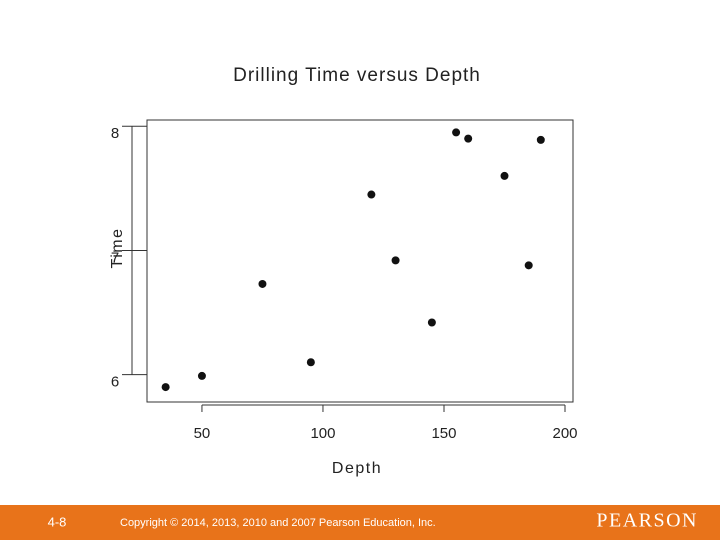 The image size is (720, 540). I want to click on x-axis-label: Depth, so click(357, 468).